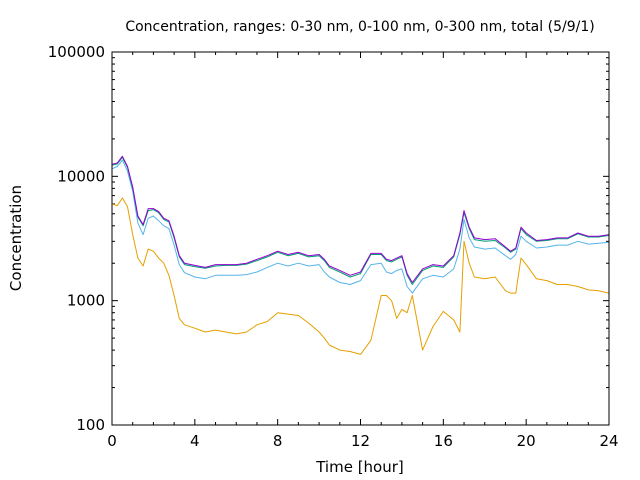  What do you see at coordinates (526, 441) in the screenshot?
I see `x-tick-label: 20` at bounding box center [526, 441].